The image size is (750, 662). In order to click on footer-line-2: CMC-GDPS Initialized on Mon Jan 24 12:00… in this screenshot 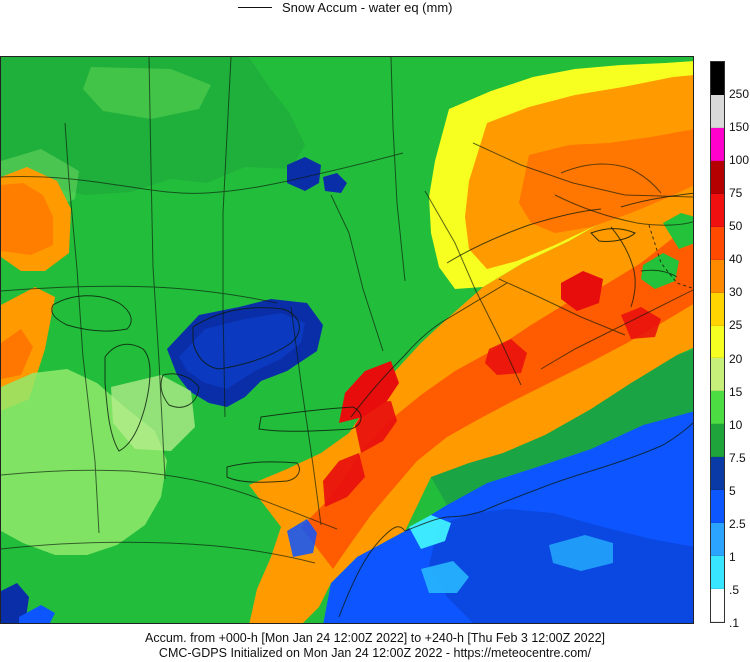, I will do `click(375, 653)`.